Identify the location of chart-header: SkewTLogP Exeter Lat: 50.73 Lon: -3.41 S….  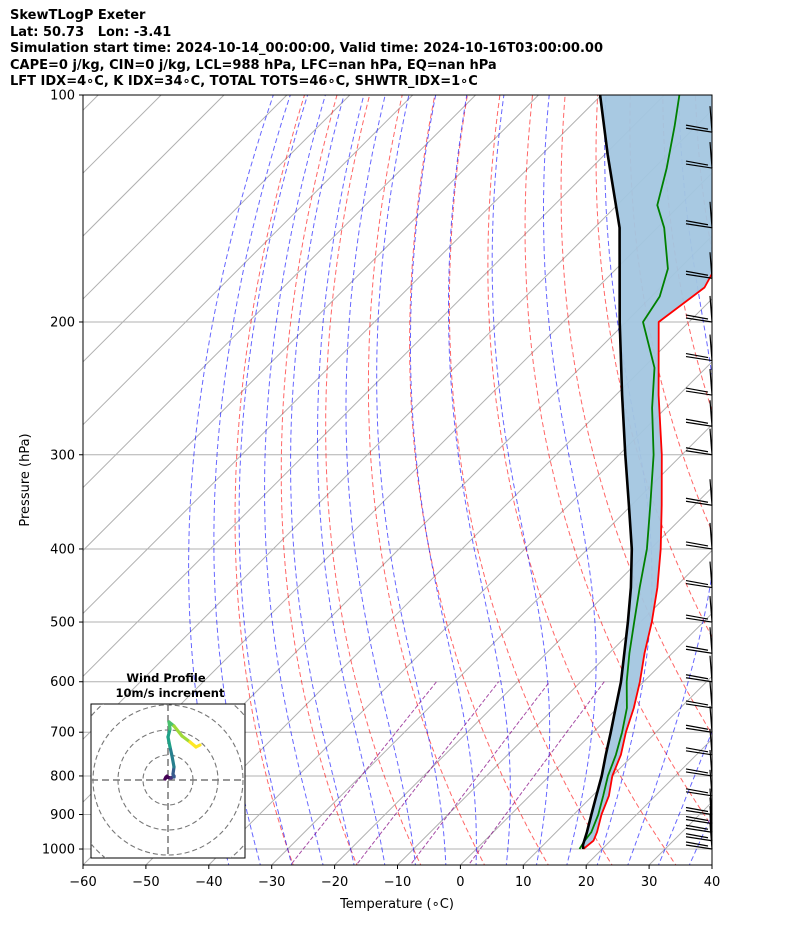
(306, 49).